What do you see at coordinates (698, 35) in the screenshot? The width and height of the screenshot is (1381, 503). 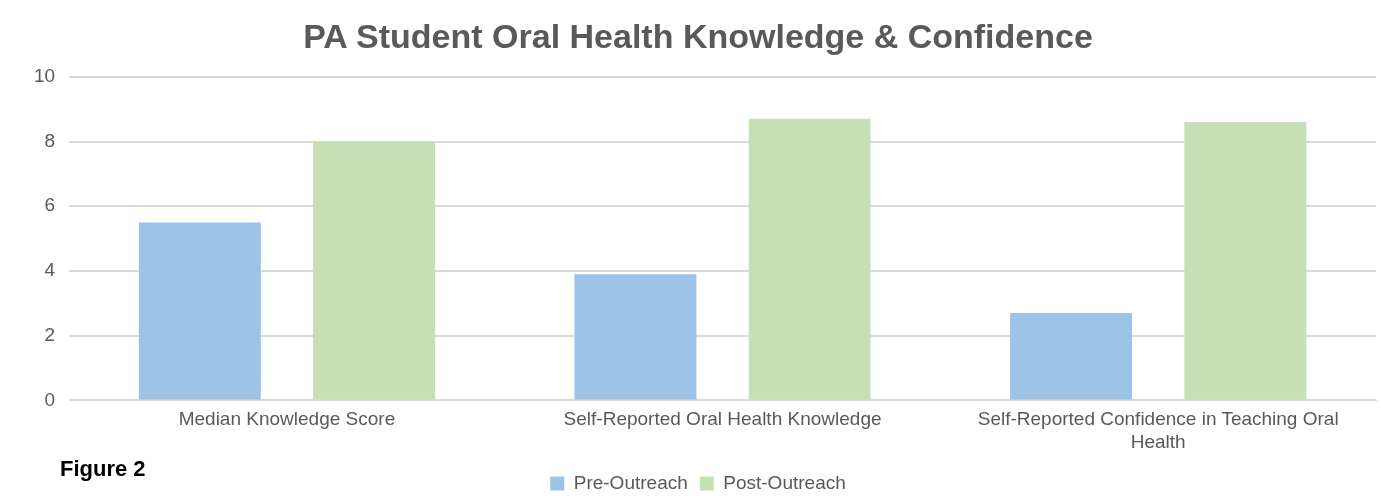 I see `chart-title: PA Student Oral Health Knowledge & Confidence` at bounding box center [698, 35].